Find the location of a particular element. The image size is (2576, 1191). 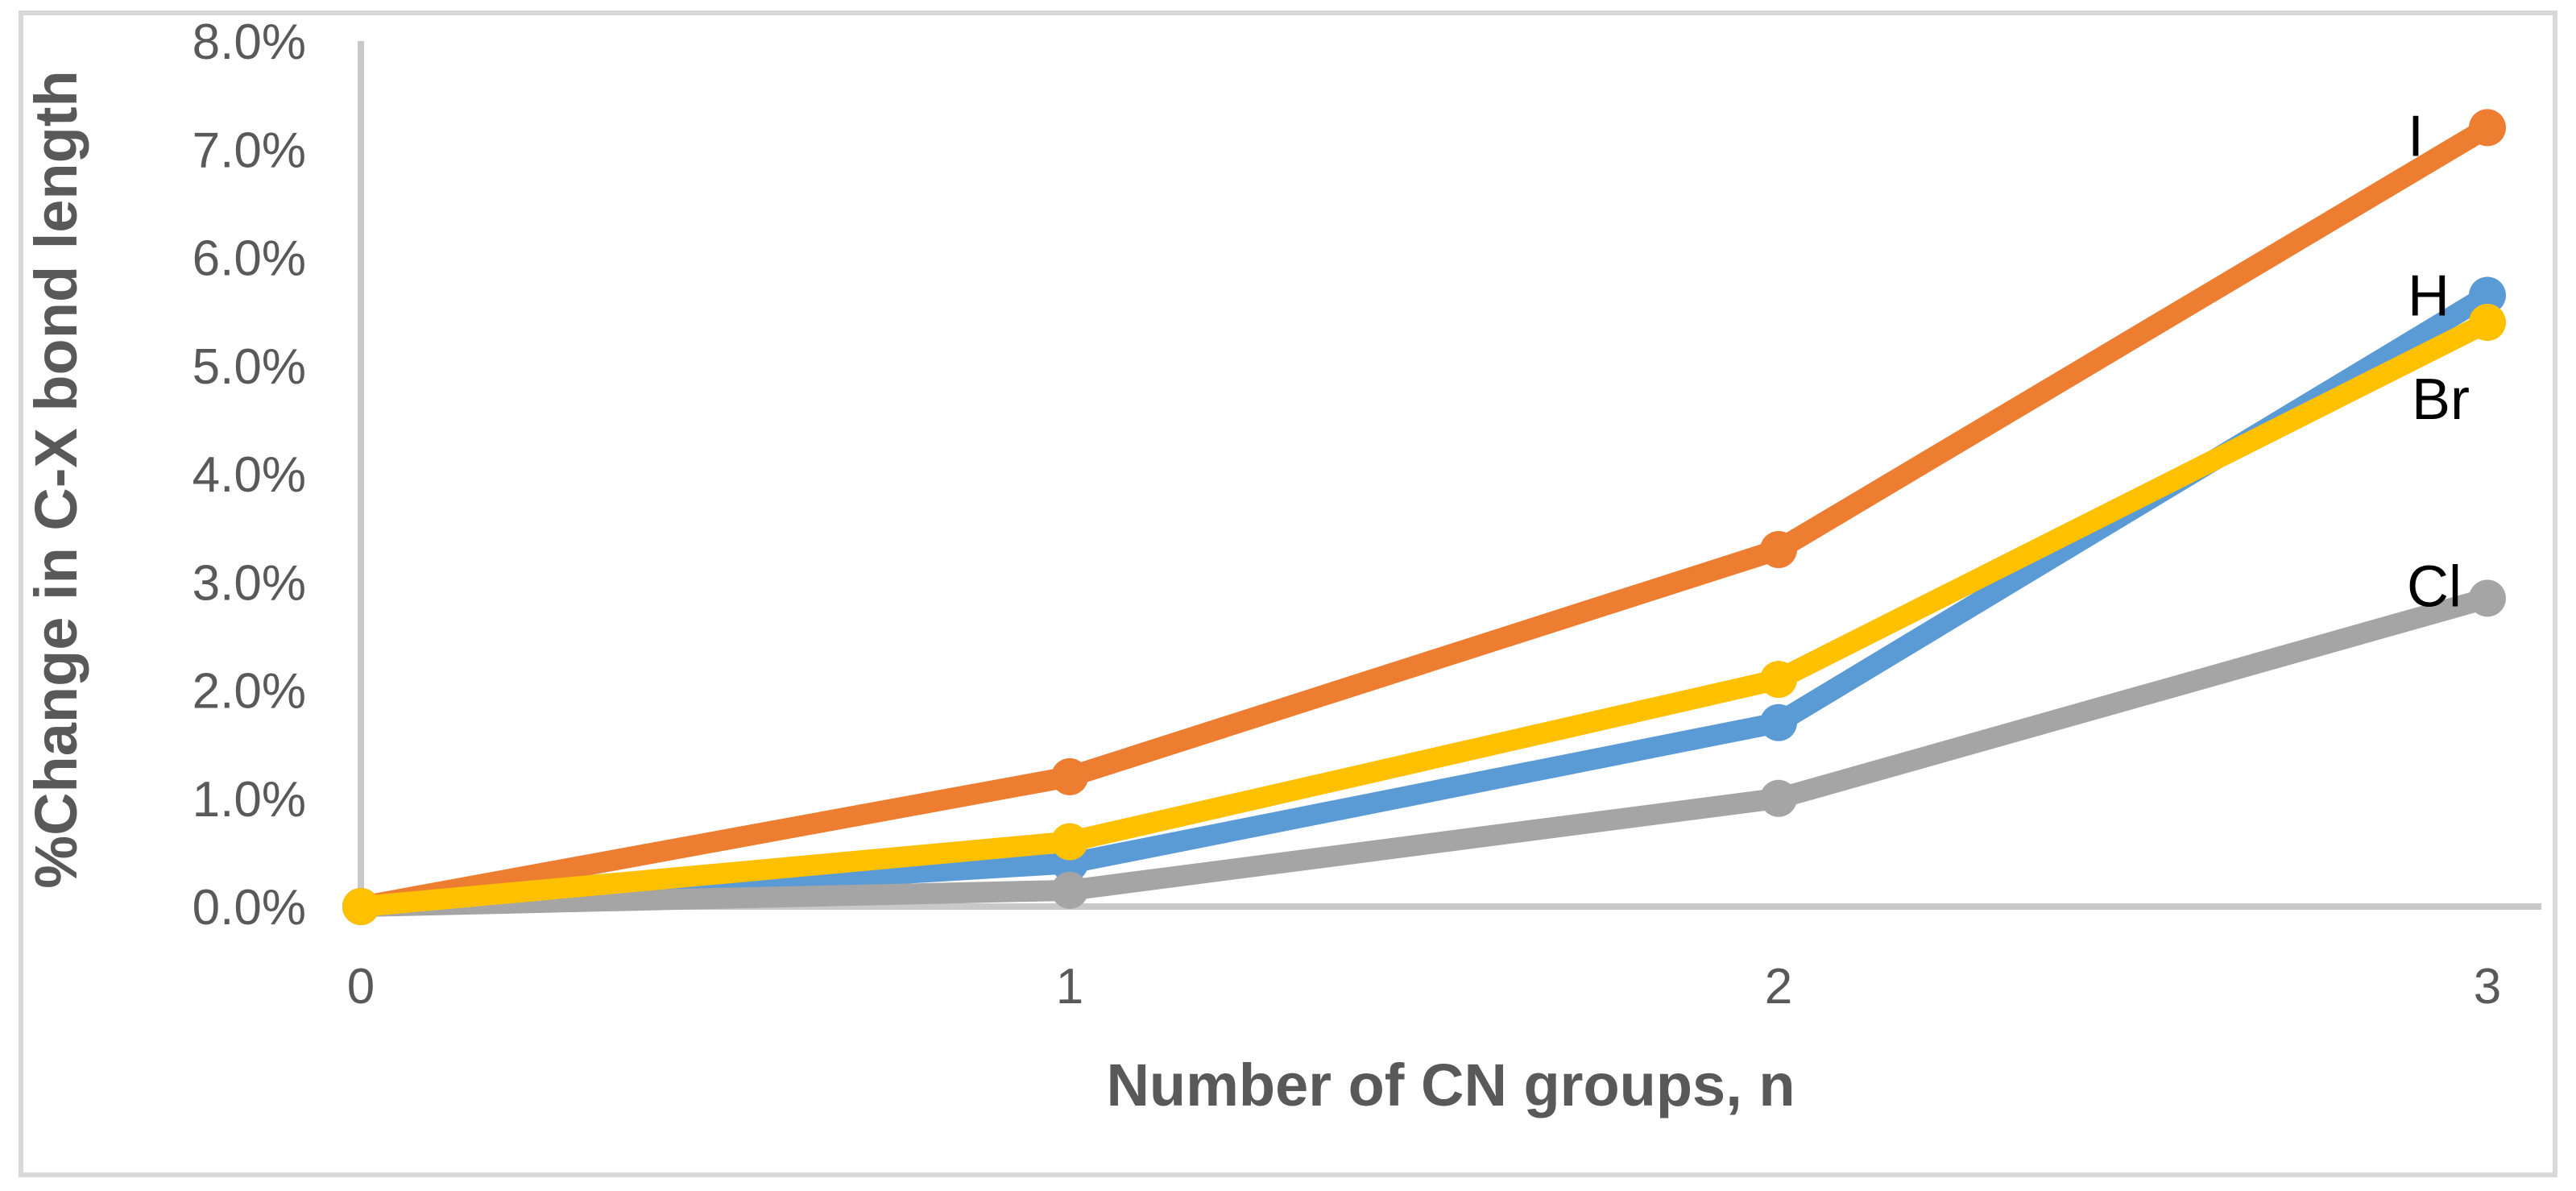

x-axis-title: Number of CN groups, n is located at coordinates (1450, 1085).